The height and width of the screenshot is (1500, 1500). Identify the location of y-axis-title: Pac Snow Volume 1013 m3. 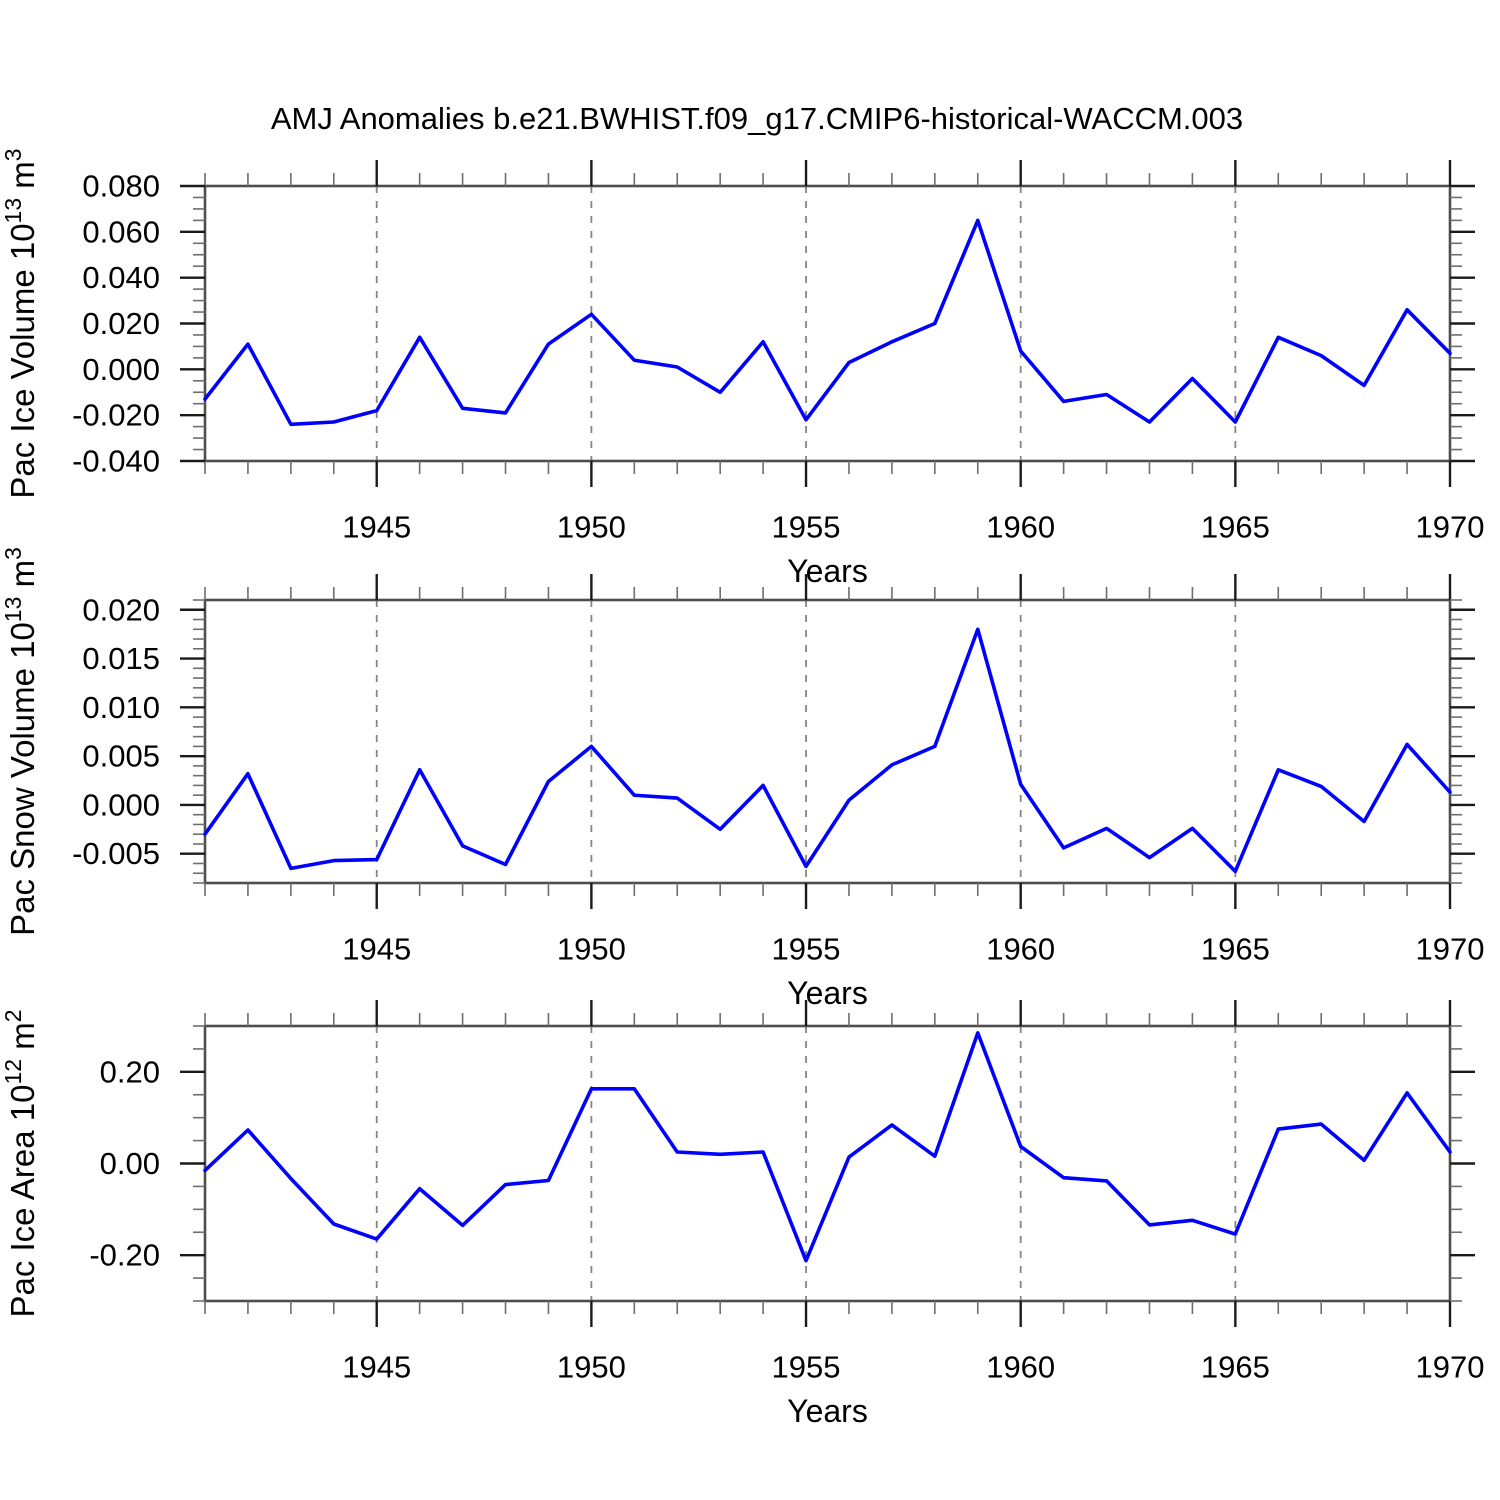
(20, 741).